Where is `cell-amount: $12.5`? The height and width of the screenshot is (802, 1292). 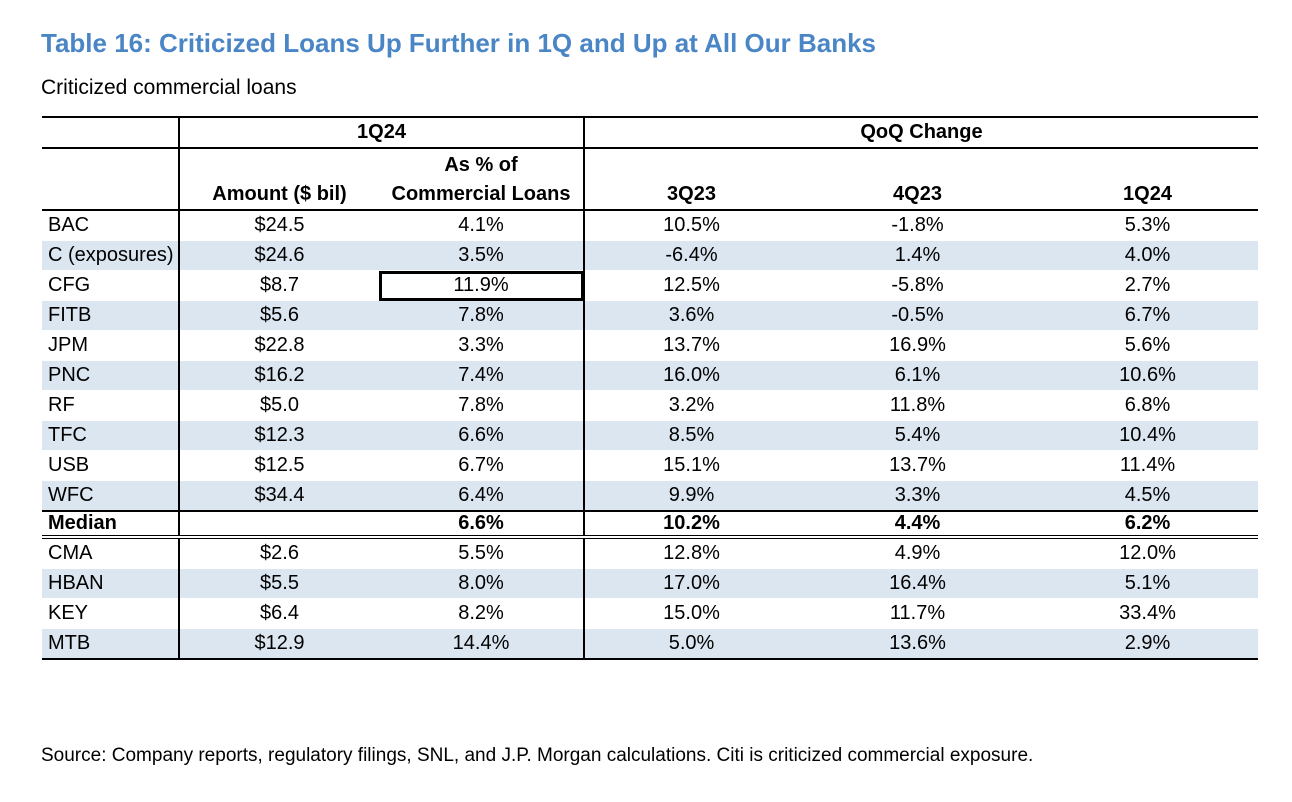 cell-amount: $12.5 is located at coordinates (278, 465).